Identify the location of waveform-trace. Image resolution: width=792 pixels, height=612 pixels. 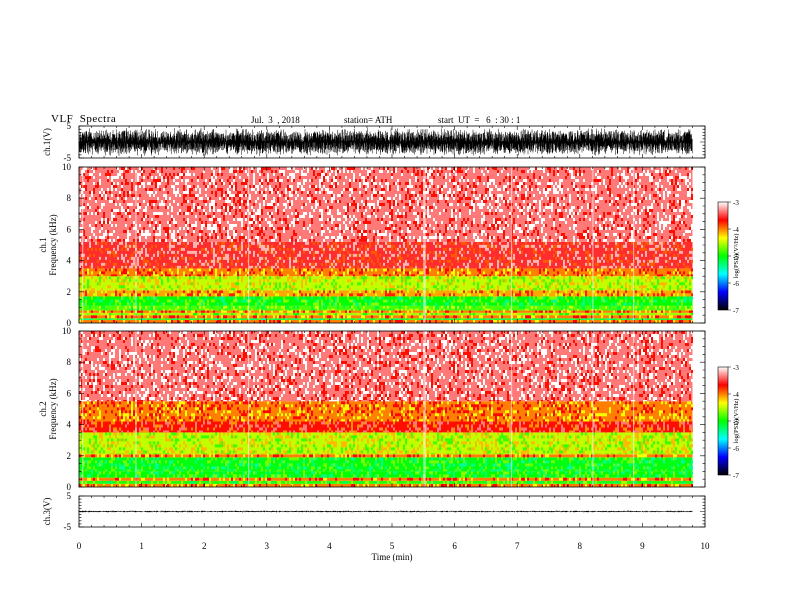
(385, 142).